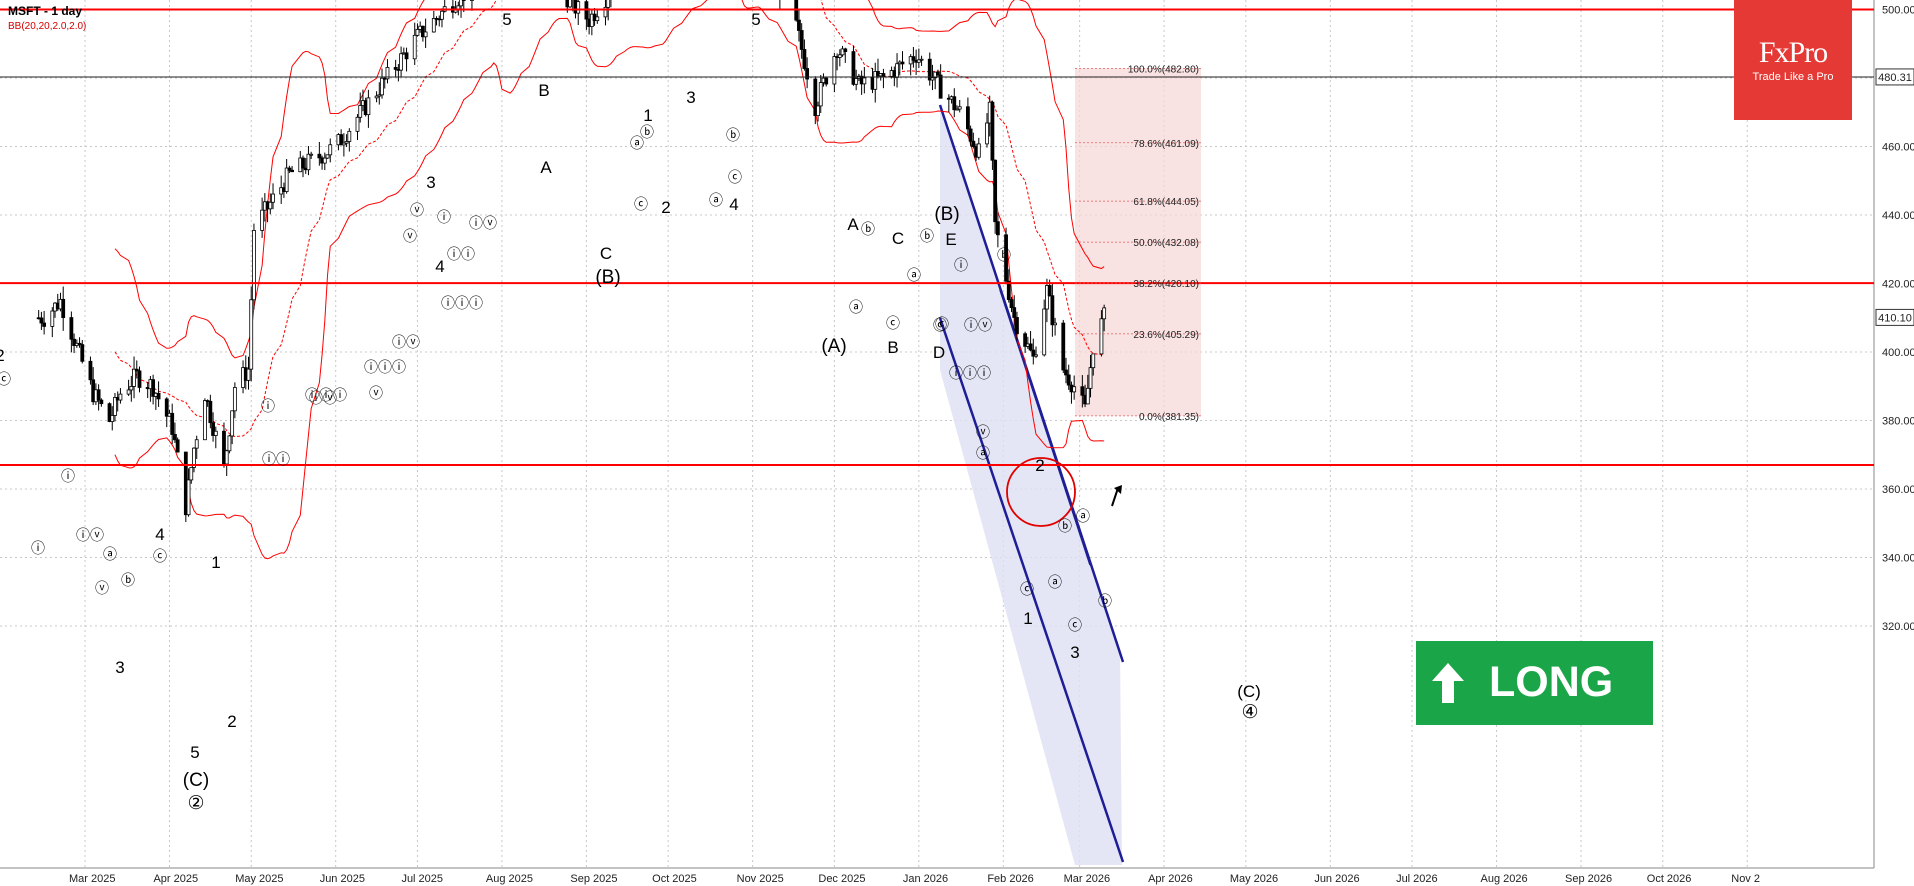 This screenshot has width=1914, height=886. What do you see at coordinates (1504, 879) in the screenshot?
I see `x-tick-label: Aug 2026` at bounding box center [1504, 879].